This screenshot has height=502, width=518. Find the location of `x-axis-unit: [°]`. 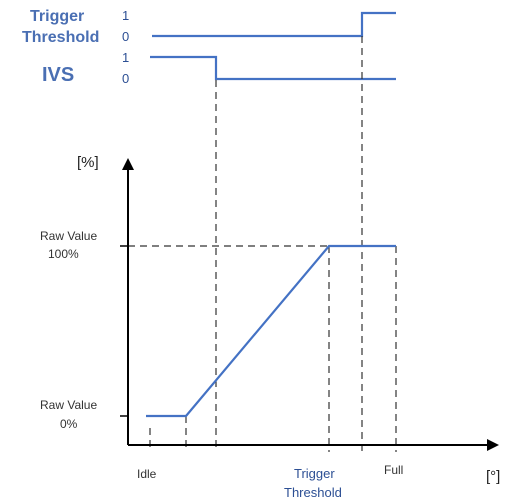

x-axis-unit: [°] is located at coordinates (493, 476).